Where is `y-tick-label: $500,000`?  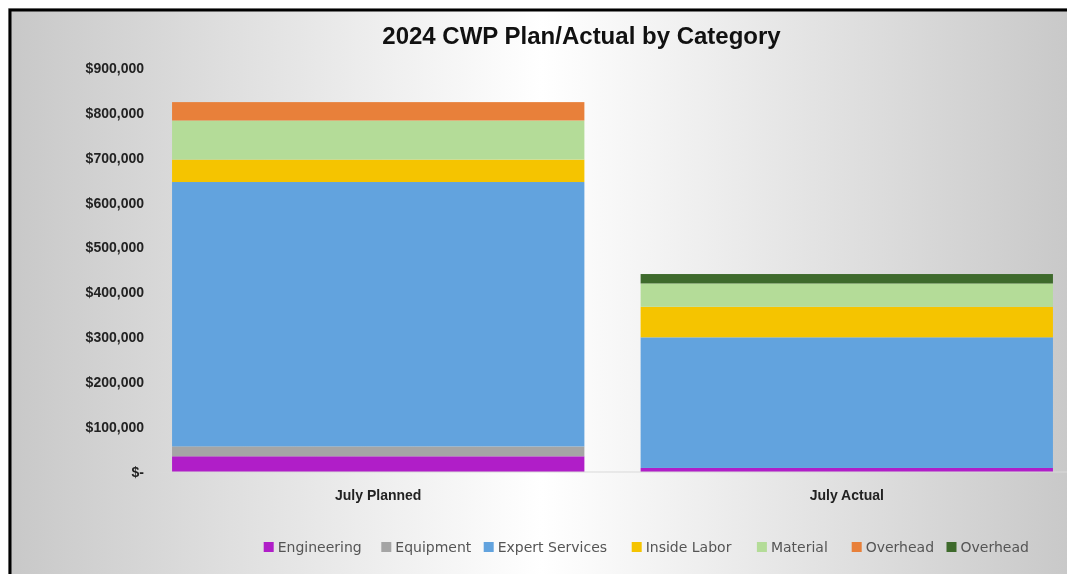 y-tick-label: $500,000 is located at coordinates (115, 247).